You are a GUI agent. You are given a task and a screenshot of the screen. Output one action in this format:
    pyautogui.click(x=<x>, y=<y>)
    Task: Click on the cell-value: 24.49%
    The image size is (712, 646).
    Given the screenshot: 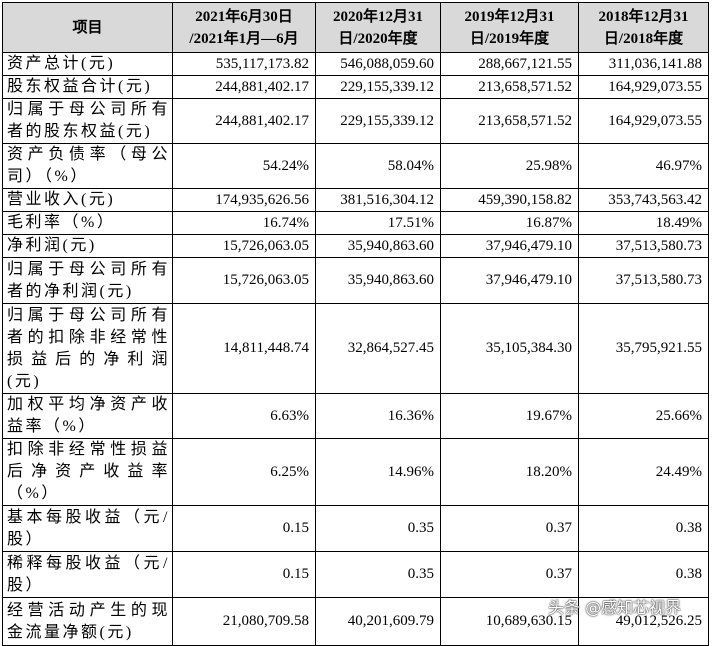 What is the action you would take?
    pyautogui.click(x=643, y=472)
    